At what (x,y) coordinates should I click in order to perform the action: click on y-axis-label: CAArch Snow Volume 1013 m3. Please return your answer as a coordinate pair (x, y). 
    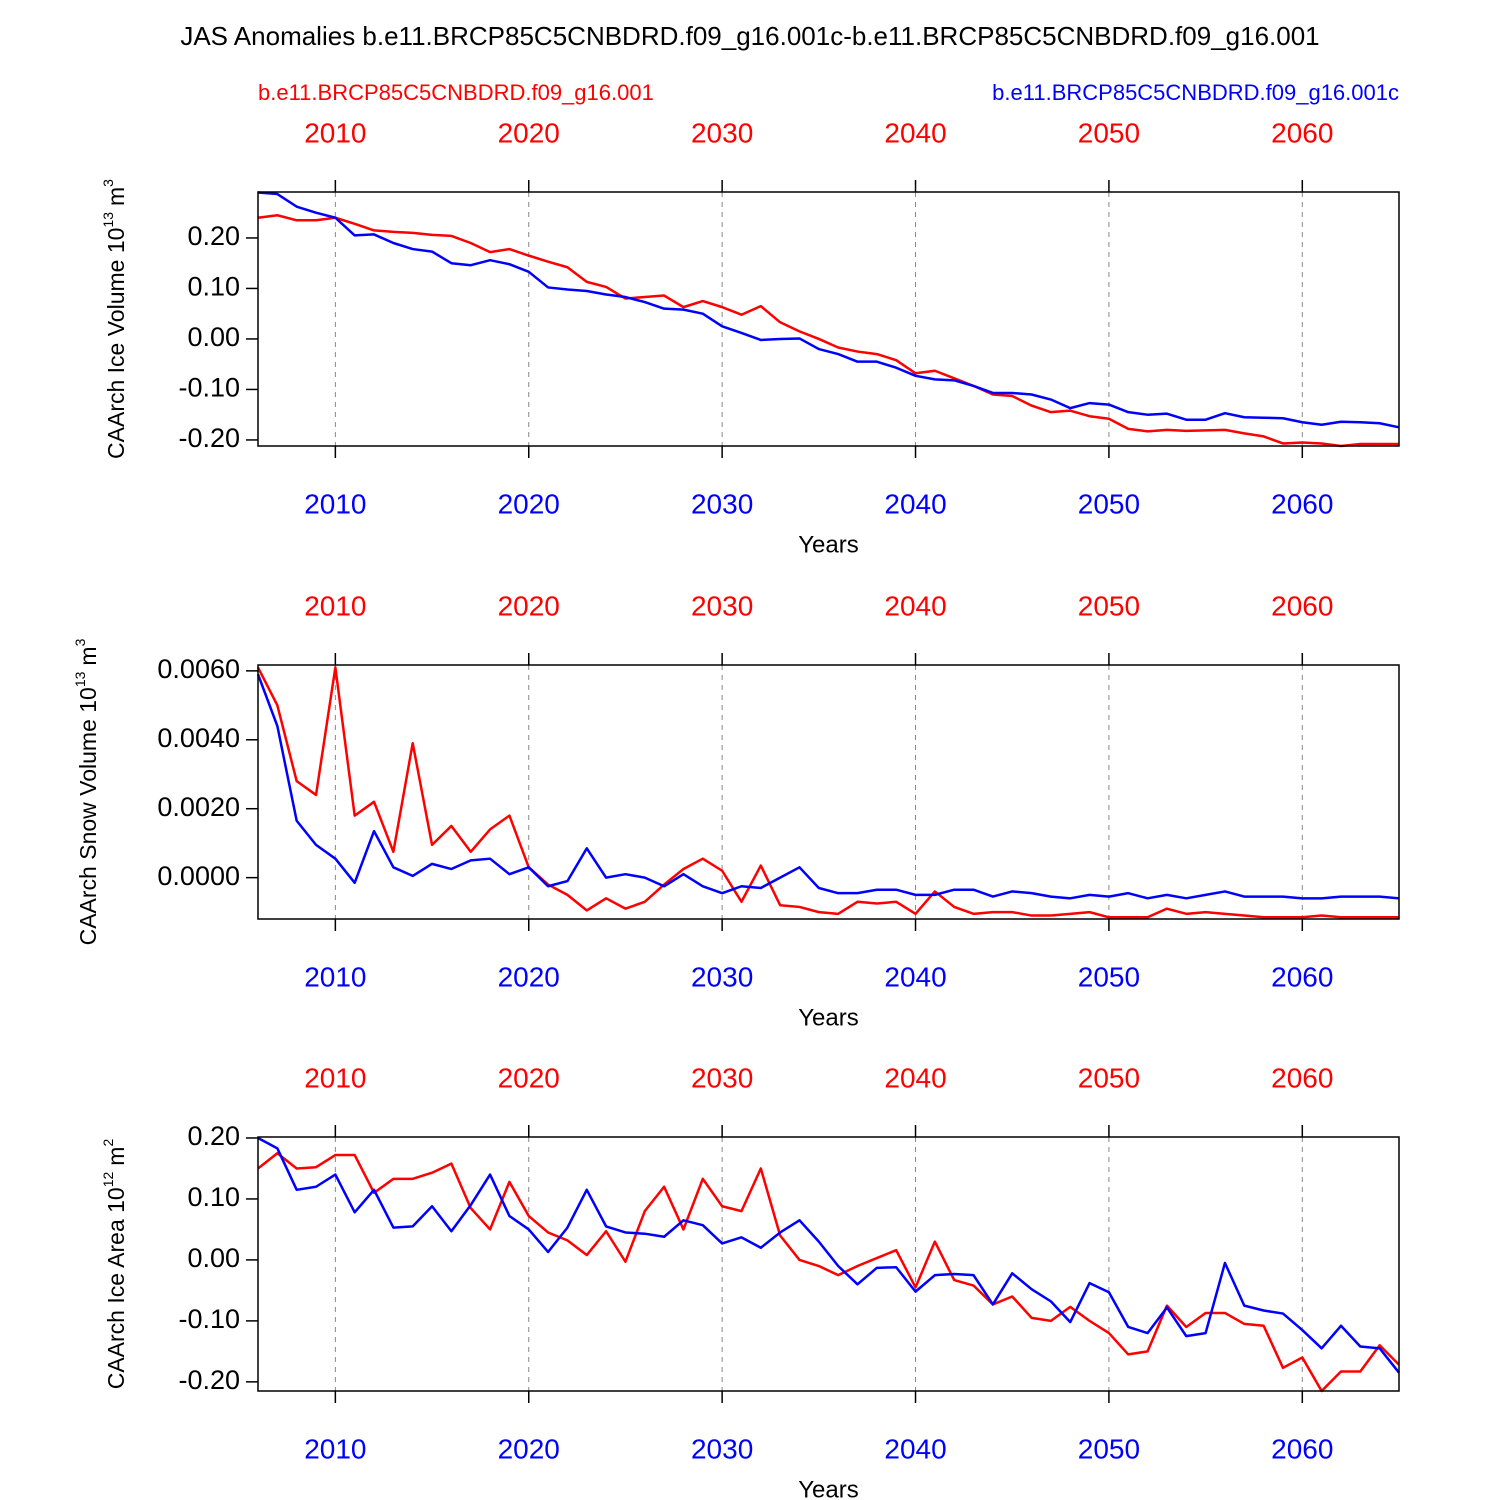
    Looking at the image, I should click on (86, 791).